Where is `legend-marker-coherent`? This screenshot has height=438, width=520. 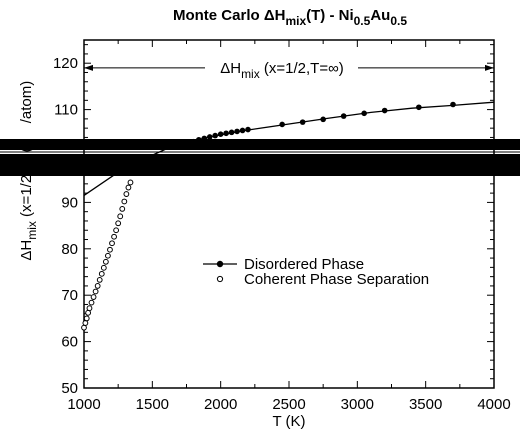
legend-marker-coherent is located at coordinates (220, 279).